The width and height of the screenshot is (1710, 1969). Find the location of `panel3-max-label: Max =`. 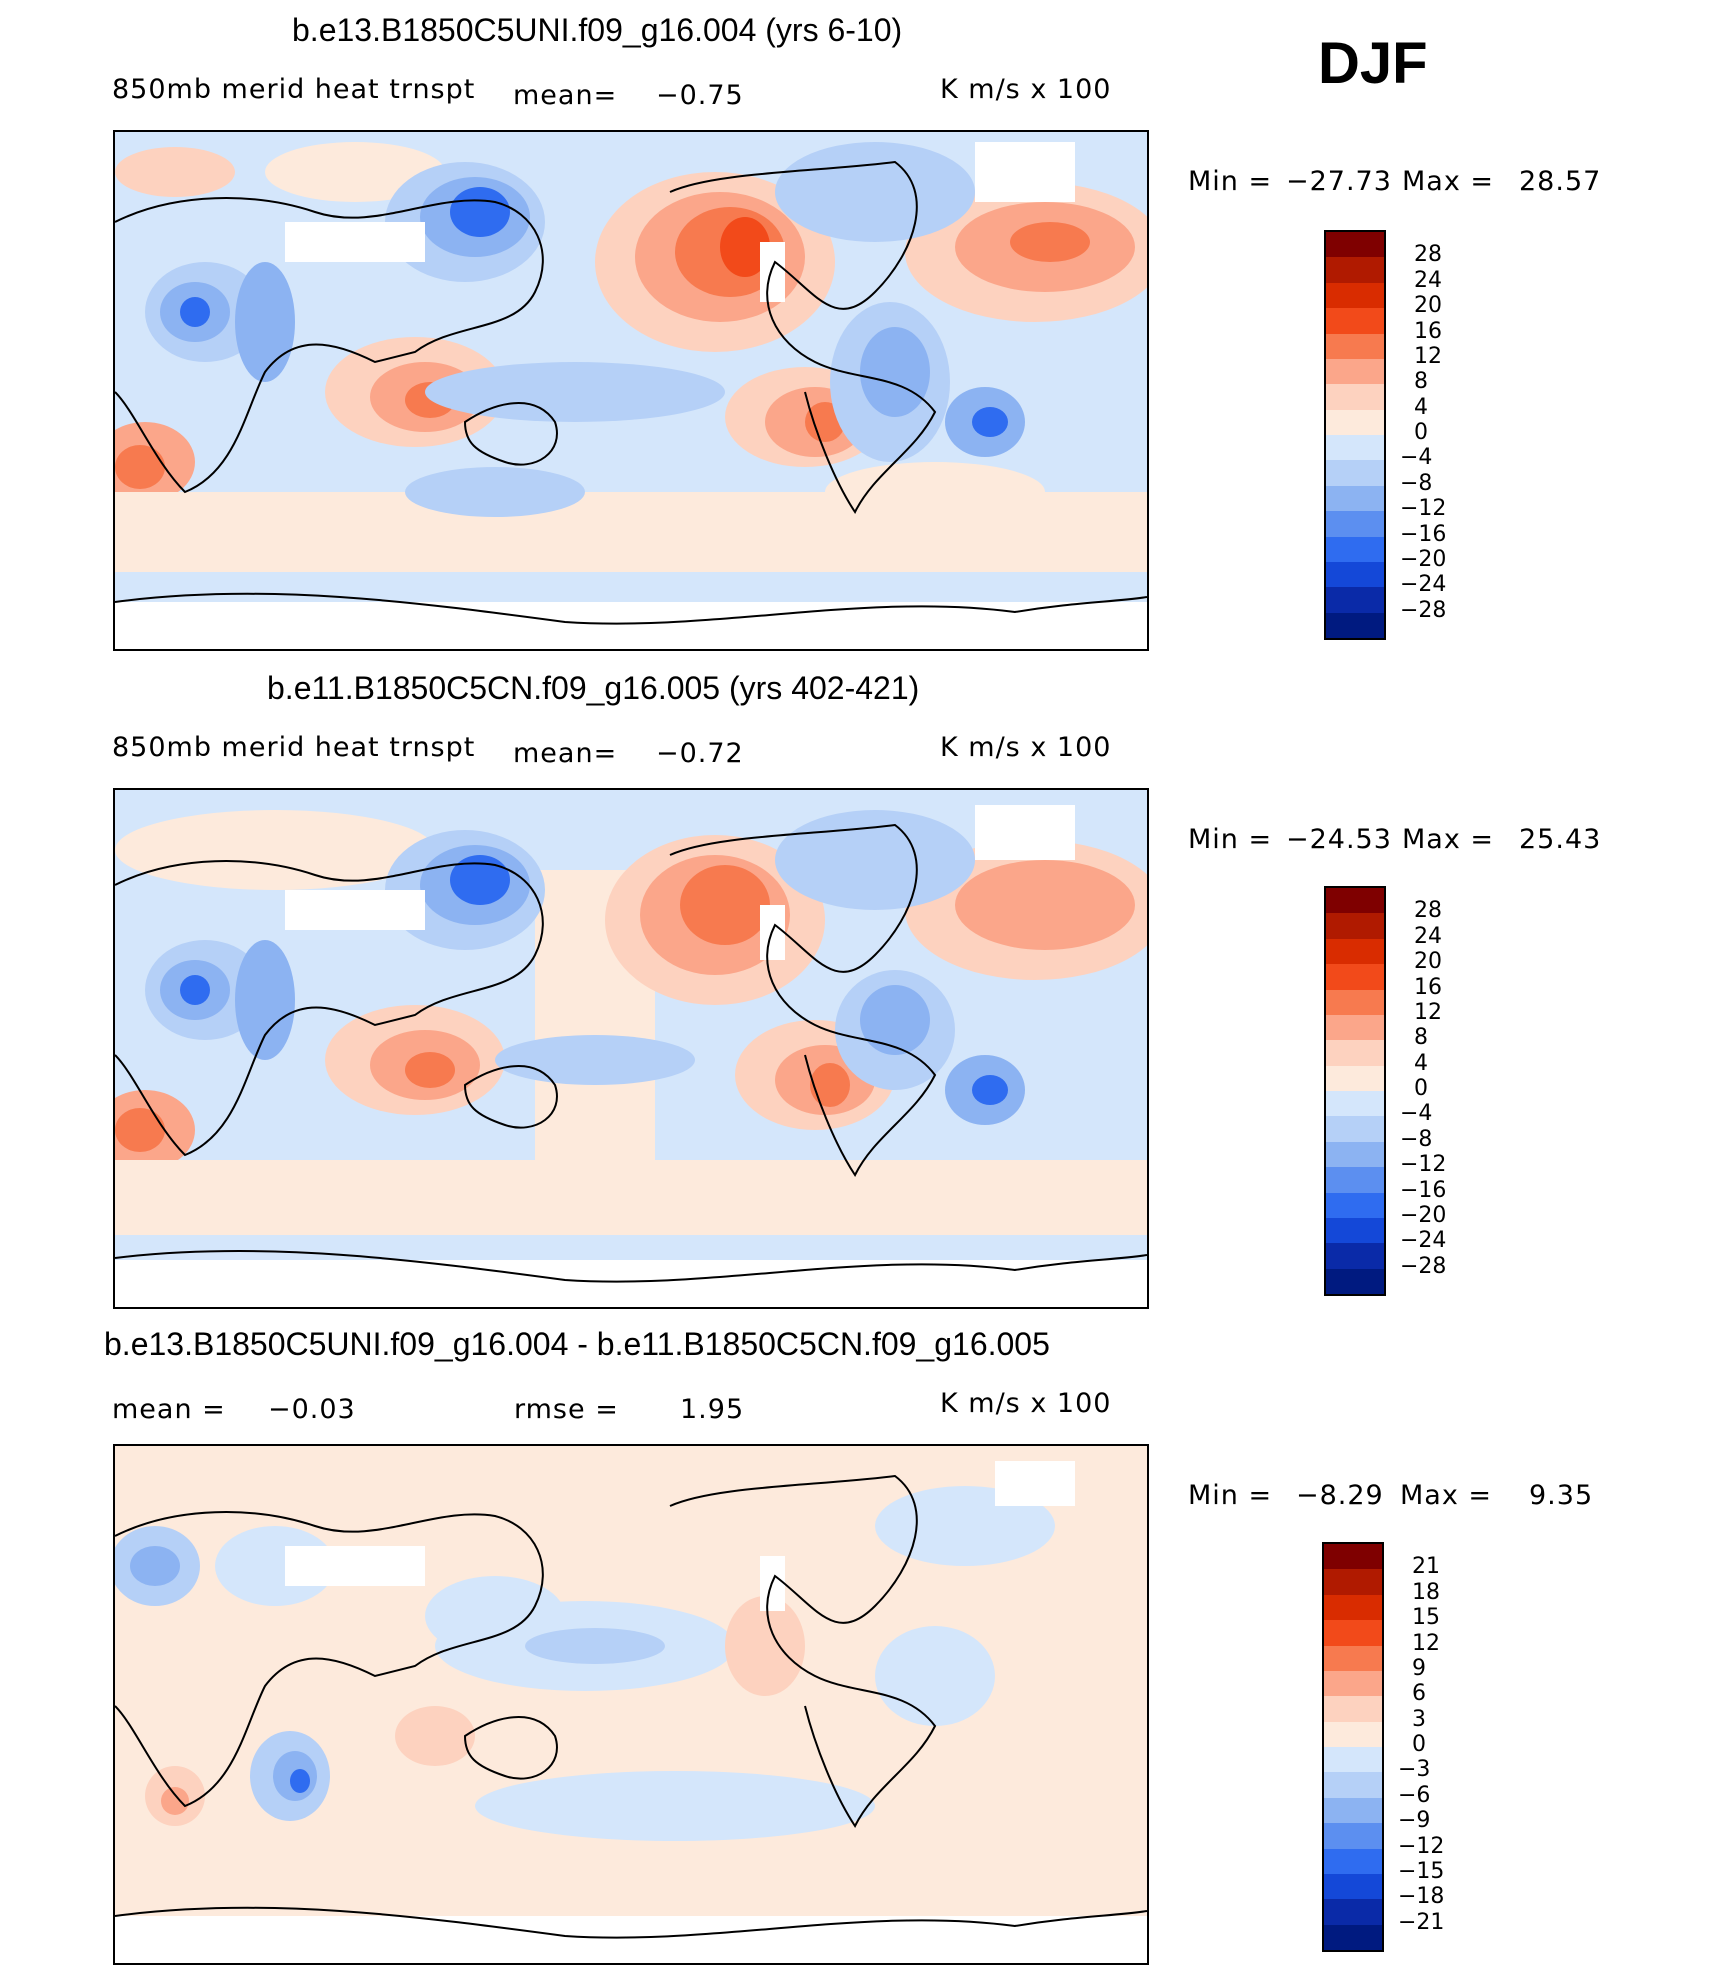

panel3-max-label: Max = is located at coordinates (1446, 1495).